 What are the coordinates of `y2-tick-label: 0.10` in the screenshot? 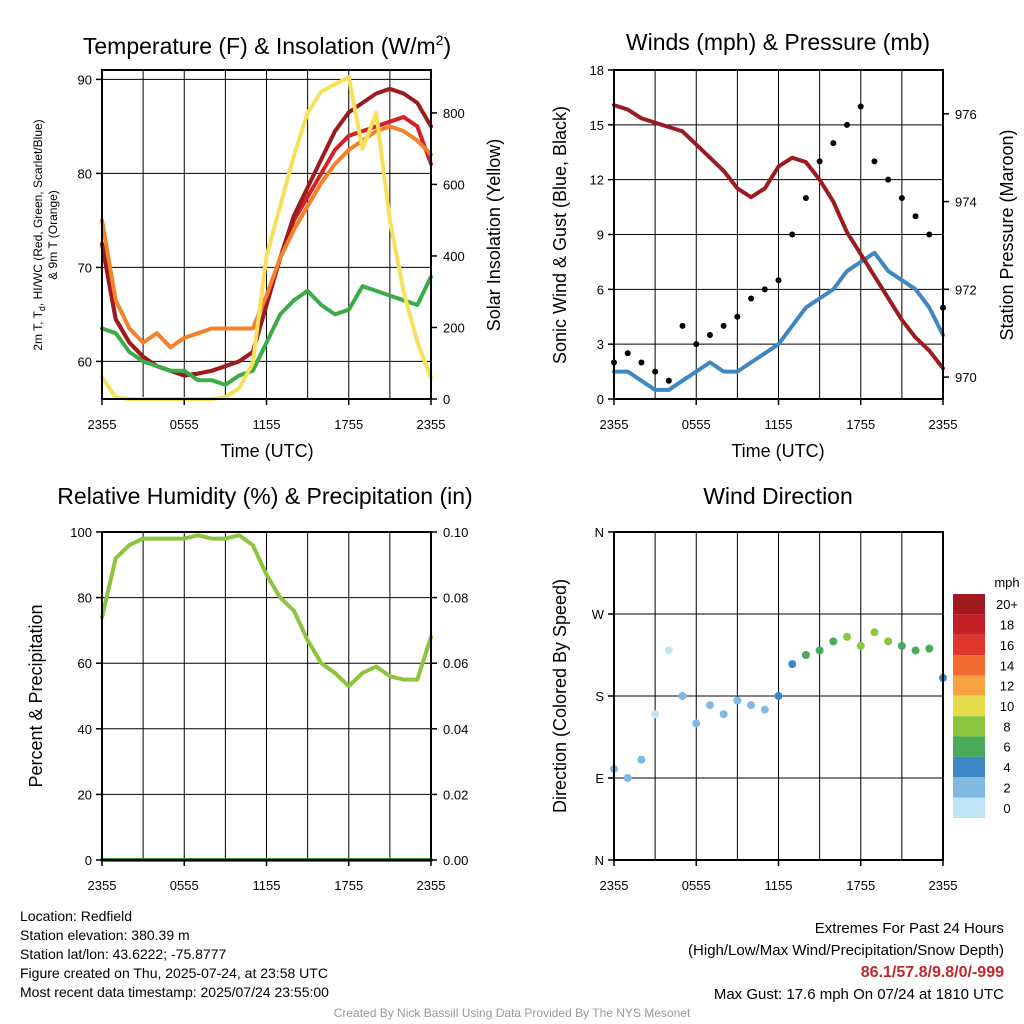 It's located at (455, 532).